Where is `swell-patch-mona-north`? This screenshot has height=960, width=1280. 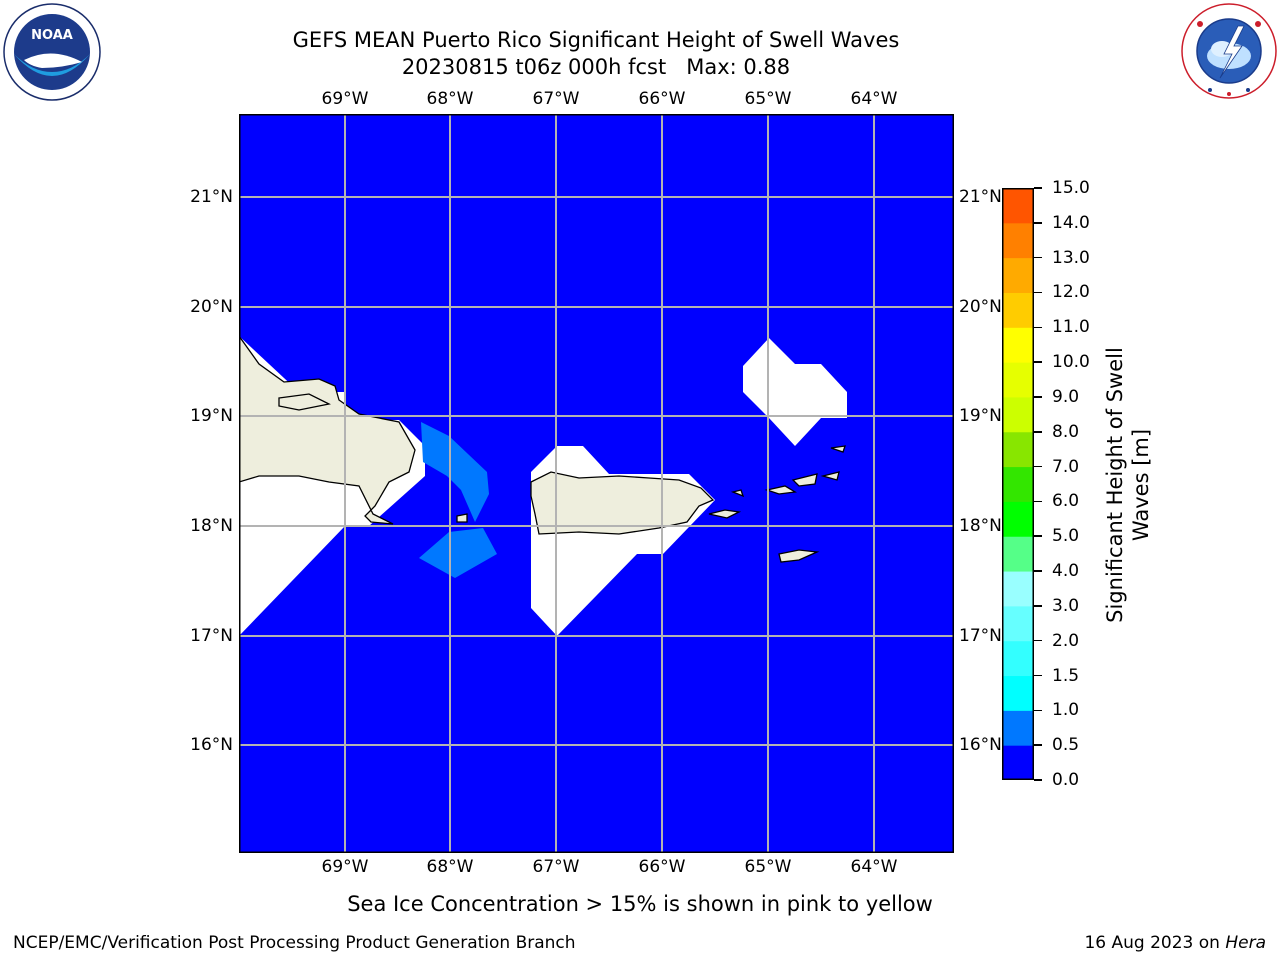 swell-patch-mona-north is located at coordinates (455, 472).